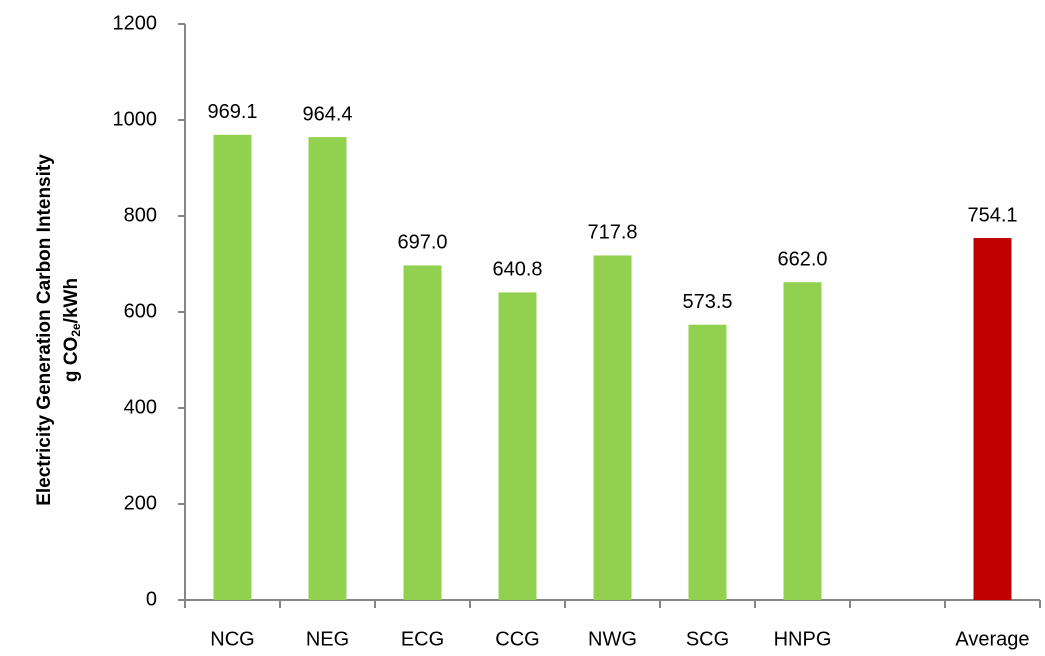 This screenshot has width=1045, height=656. I want to click on y-tick-label: 400, so click(140, 407).